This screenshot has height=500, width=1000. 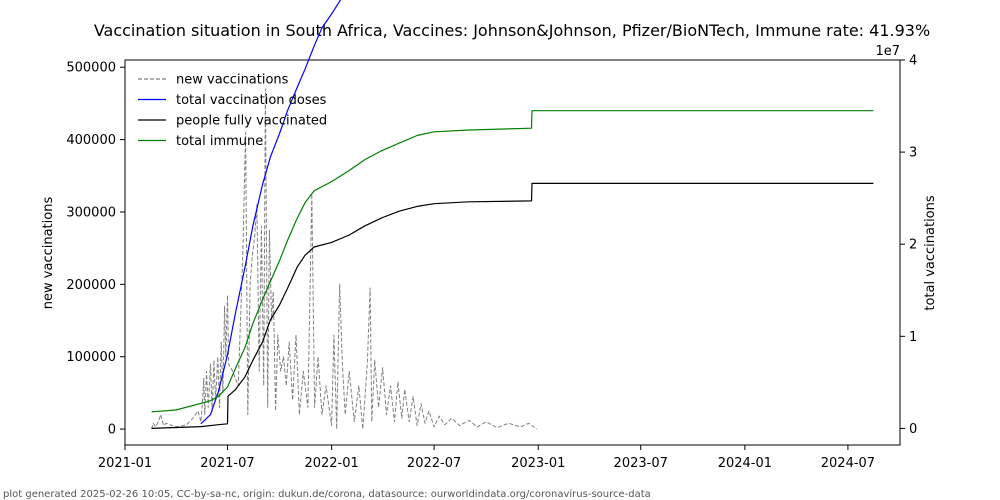 What do you see at coordinates (91, 212) in the screenshot?
I see `left-tick-label: 300000` at bounding box center [91, 212].